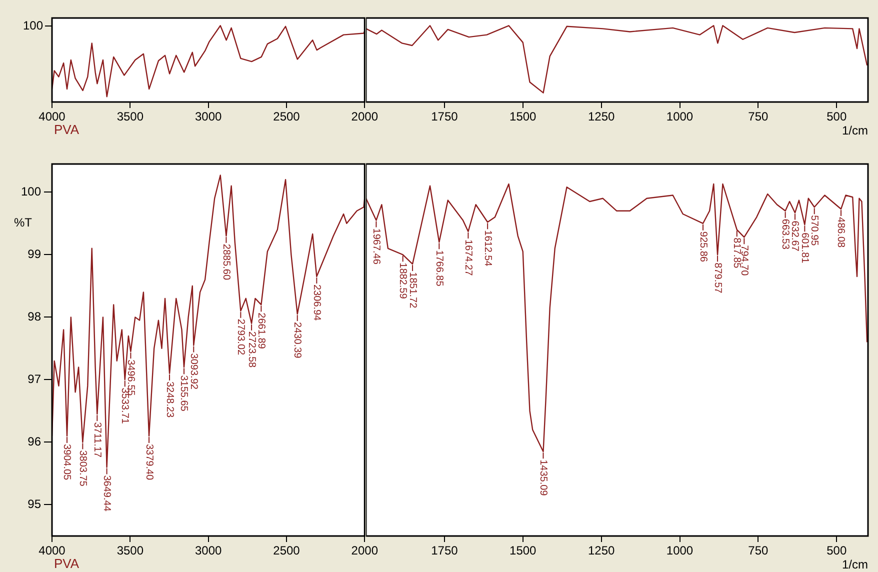  What do you see at coordinates (402, 281) in the screenshot?
I see `annotation: 1882.59` at bounding box center [402, 281].